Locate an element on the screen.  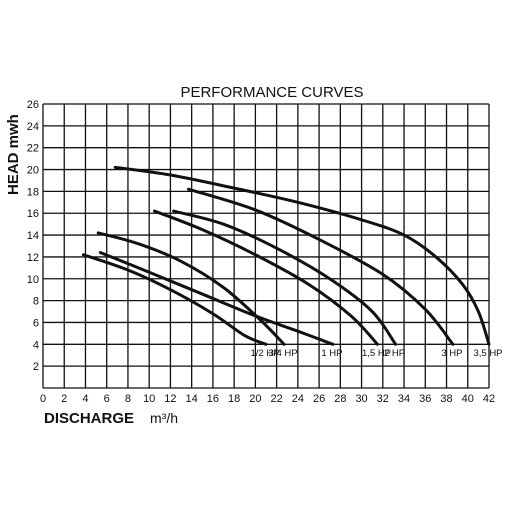
x-tick-label: 0 is located at coordinates (43, 399).